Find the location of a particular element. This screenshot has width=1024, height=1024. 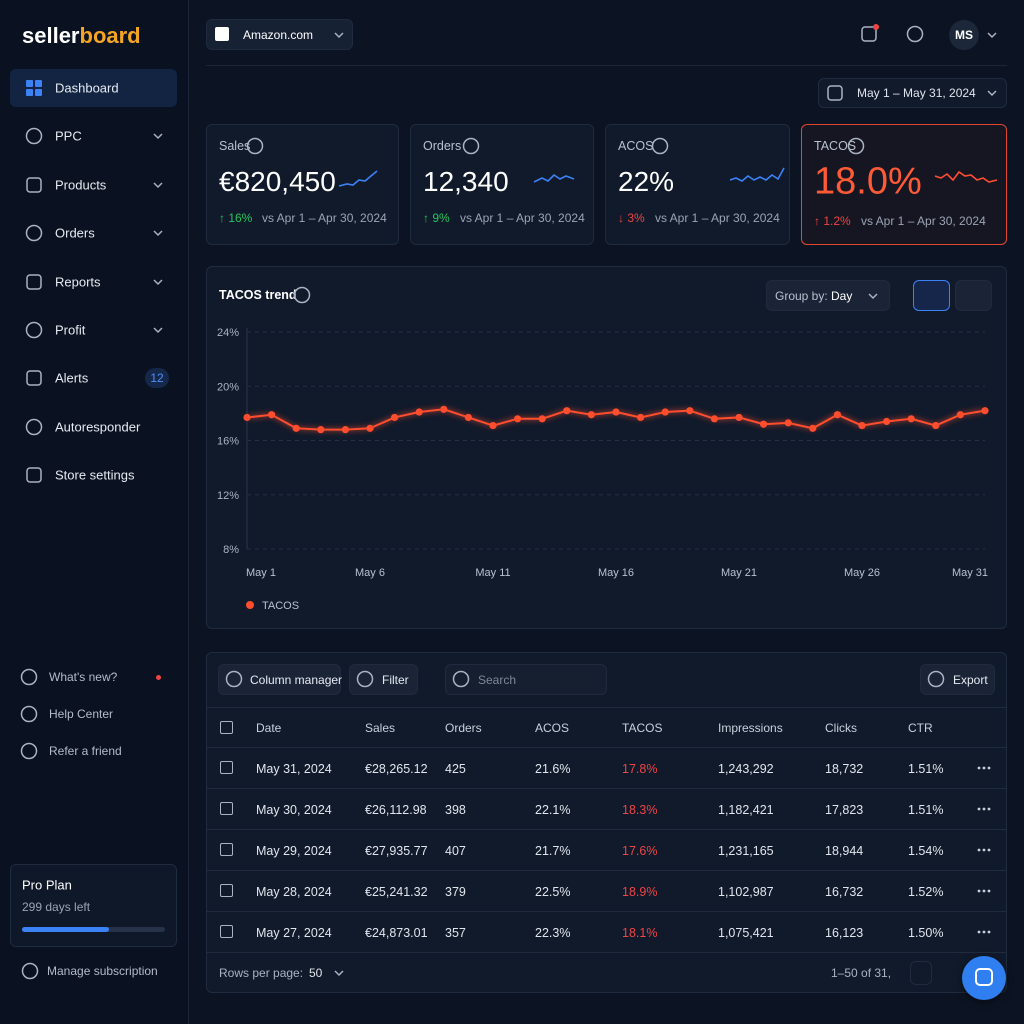

column-header: Impressions is located at coordinates (750, 728).